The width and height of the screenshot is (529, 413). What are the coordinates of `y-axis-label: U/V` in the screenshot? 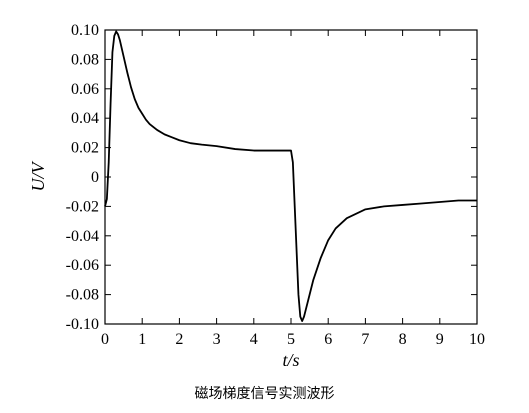 It's located at (38, 176).